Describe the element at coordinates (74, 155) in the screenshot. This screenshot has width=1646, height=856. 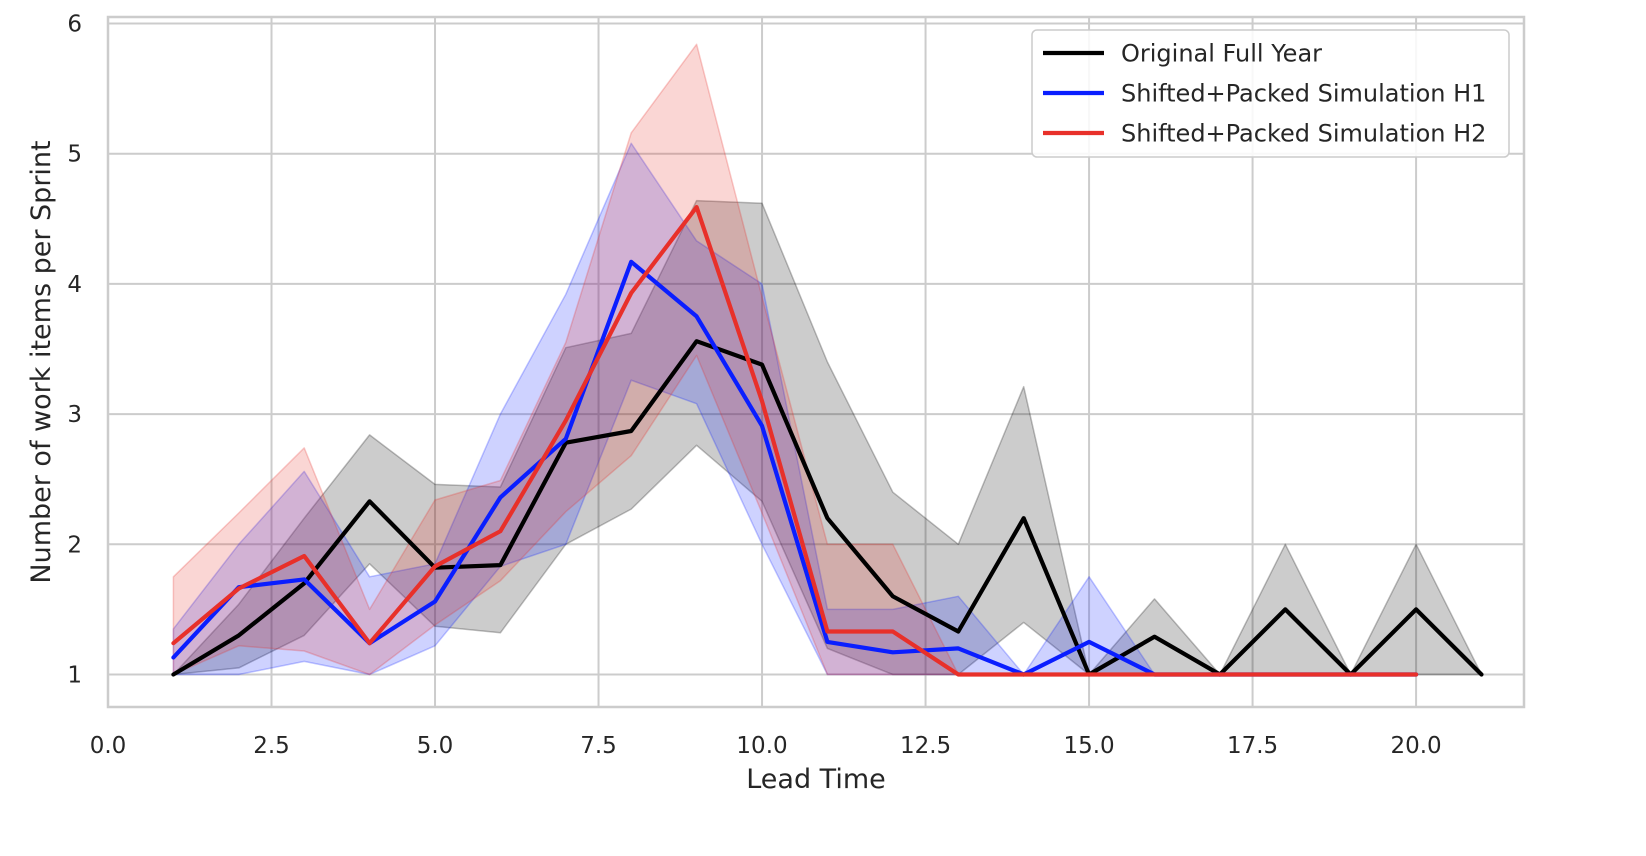
I see `y-tick-label: 5` at that location.